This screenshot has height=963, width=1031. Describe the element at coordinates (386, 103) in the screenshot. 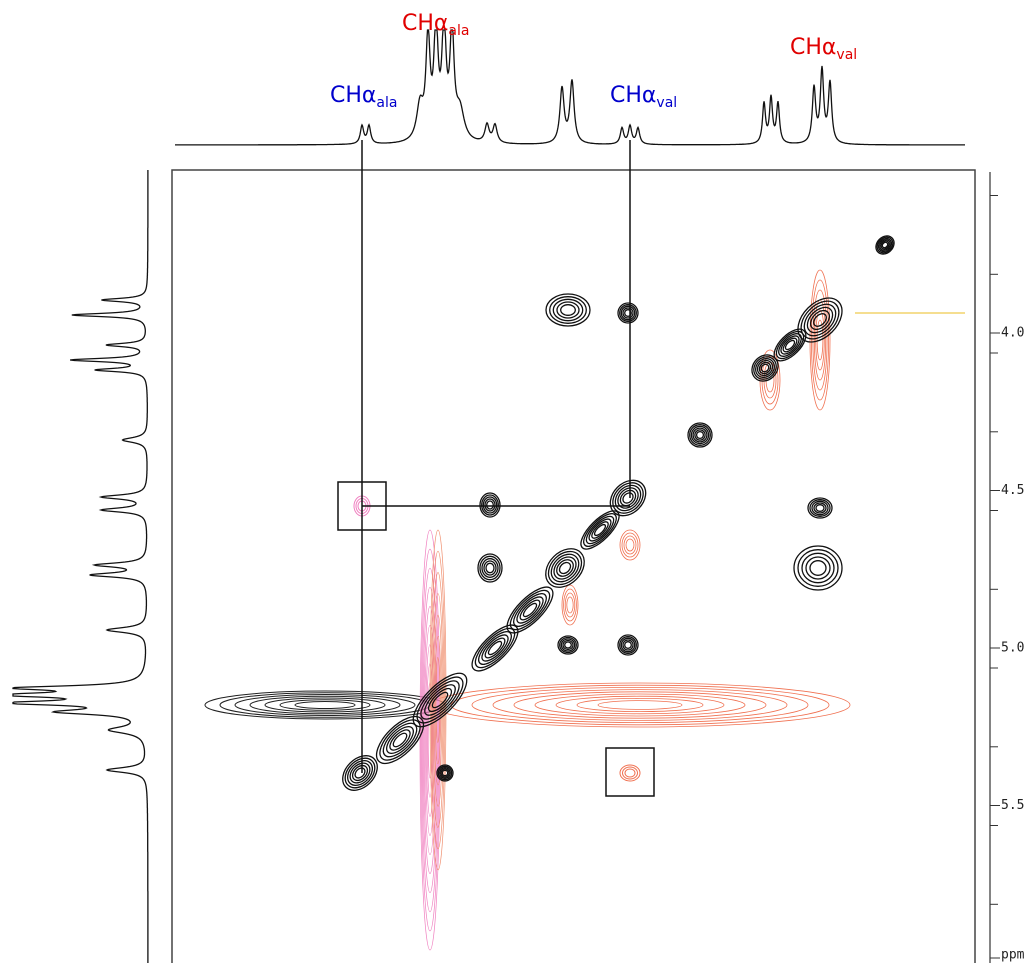

I see `label-subscript: ala` at that location.